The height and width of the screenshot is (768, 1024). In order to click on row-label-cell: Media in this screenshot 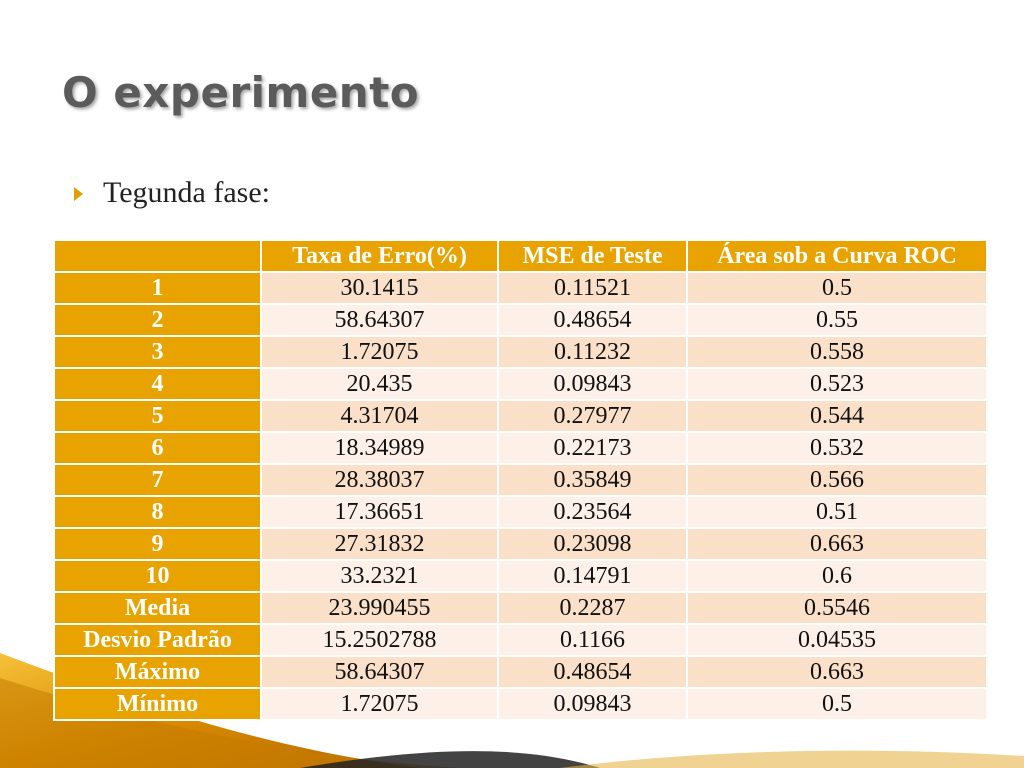, I will do `click(157, 608)`.